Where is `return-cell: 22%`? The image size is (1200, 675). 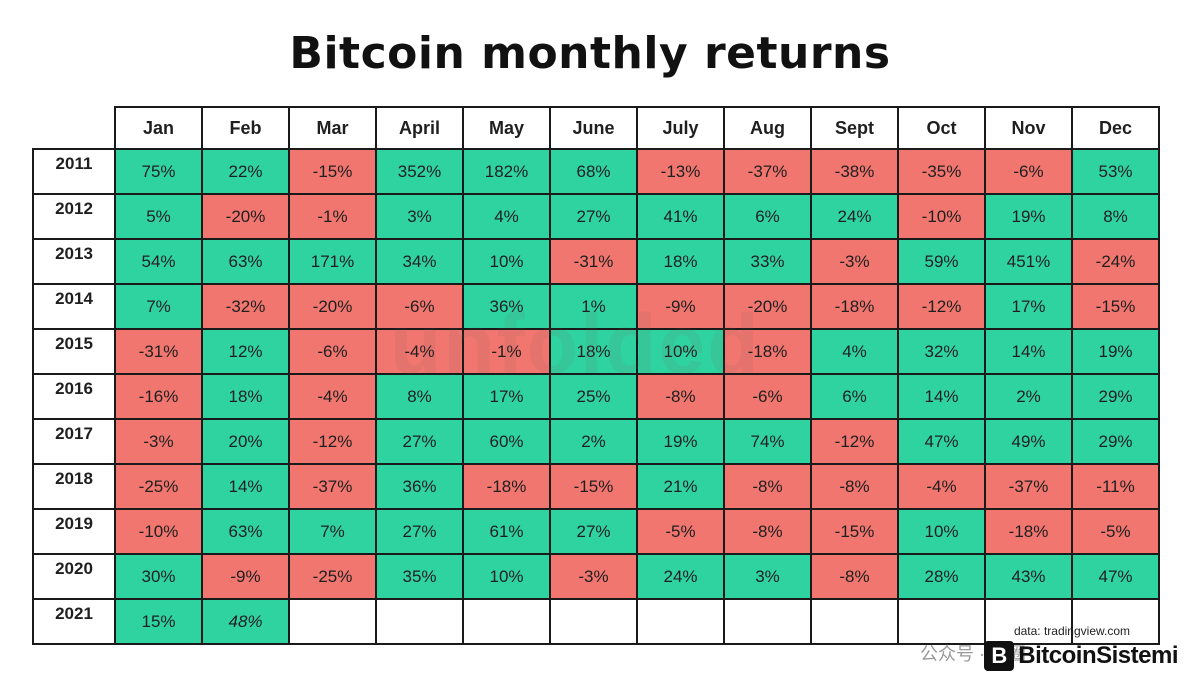 return-cell: 22% is located at coordinates (245, 171).